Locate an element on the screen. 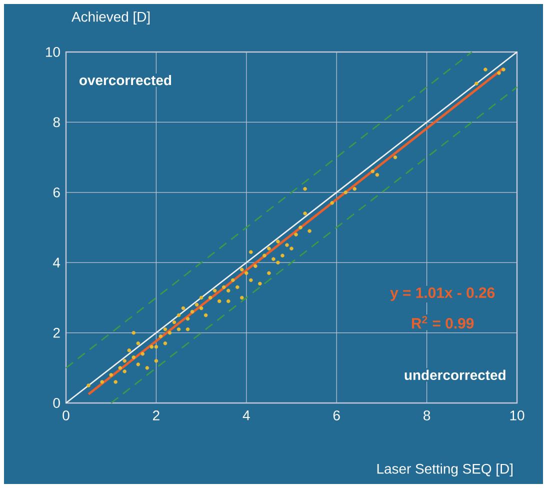 This screenshot has height=488, width=547. x-tick-label: 4 is located at coordinates (246, 415).